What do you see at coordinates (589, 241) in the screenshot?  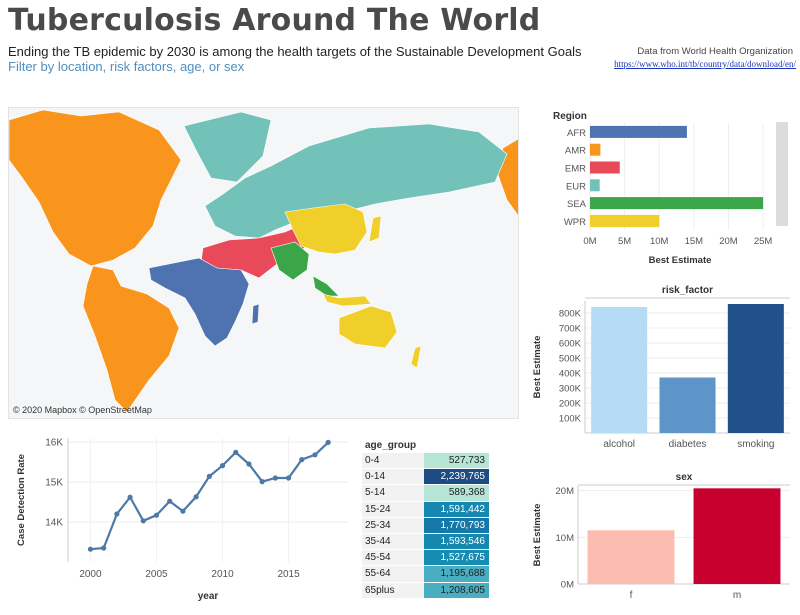 I see `region-x-tick: 0M` at bounding box center [589, 241].